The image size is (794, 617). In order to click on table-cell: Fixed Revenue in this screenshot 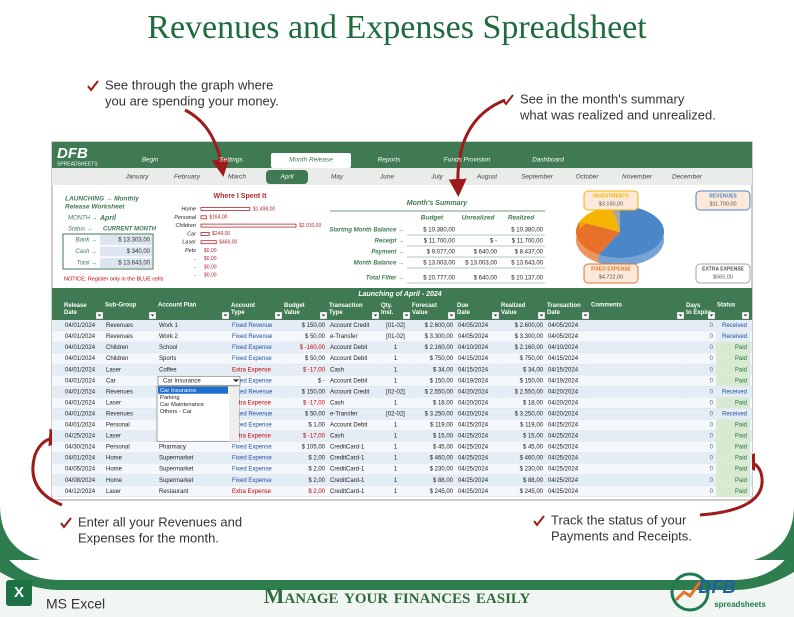, I will do `click(252, 392)`.